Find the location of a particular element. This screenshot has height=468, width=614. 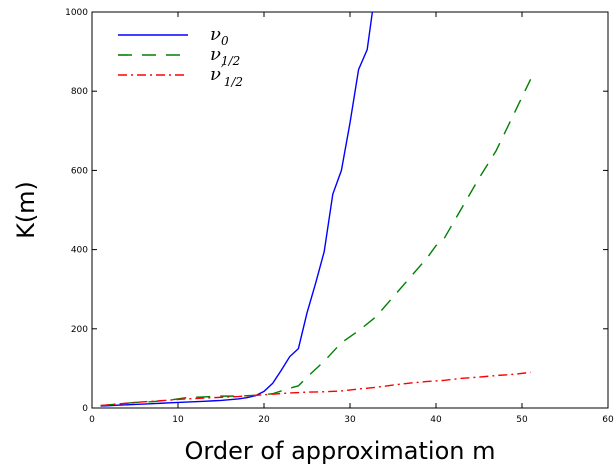

y-axis-label: K(m) is located at coordinates (26, 210).